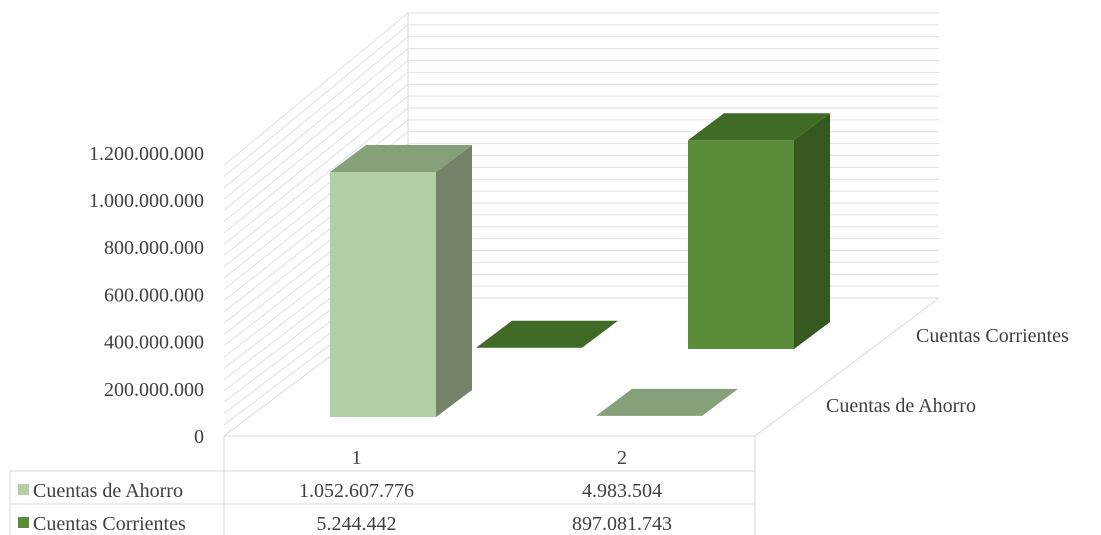 Image resolution: width=1101 pixels, height=535 pixels. I want to click on y-tick-label: 400.000.000, so click(154, 343).